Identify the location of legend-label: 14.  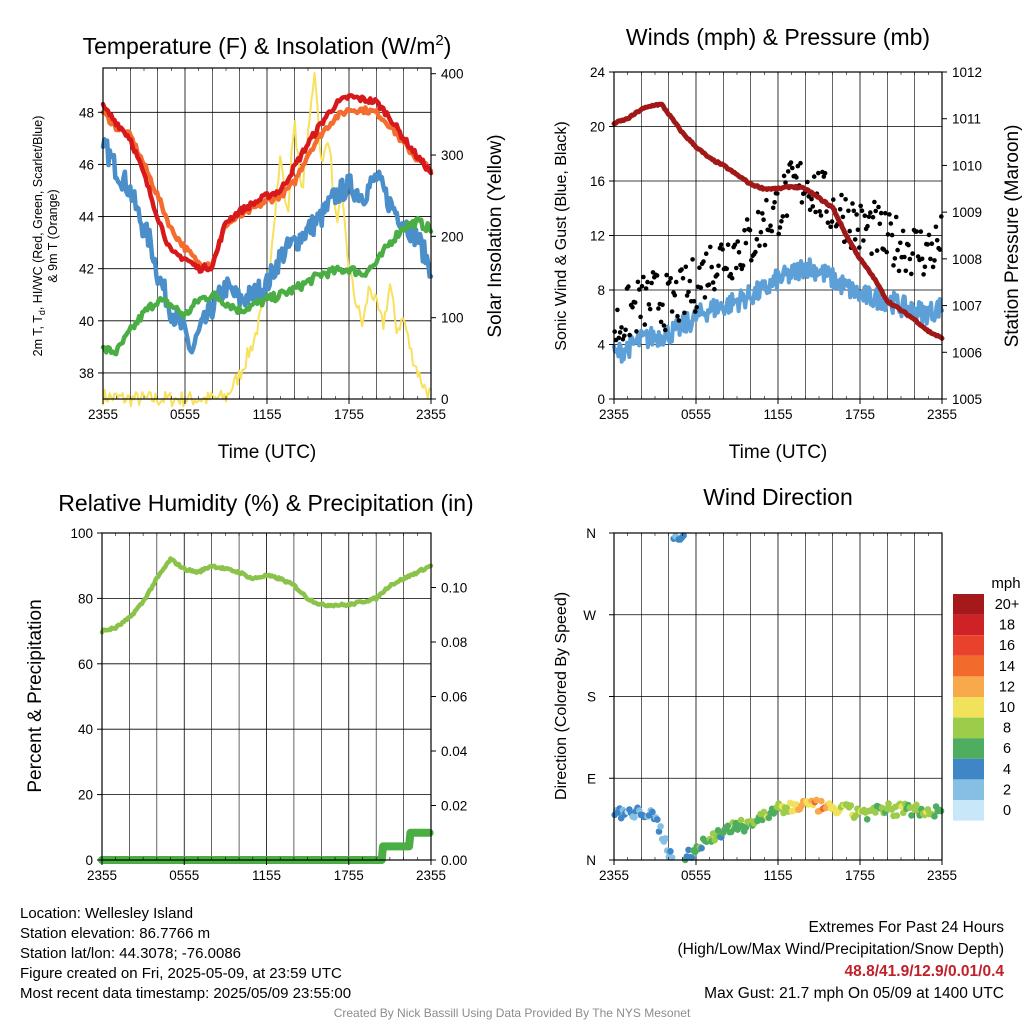
(1007, 667).